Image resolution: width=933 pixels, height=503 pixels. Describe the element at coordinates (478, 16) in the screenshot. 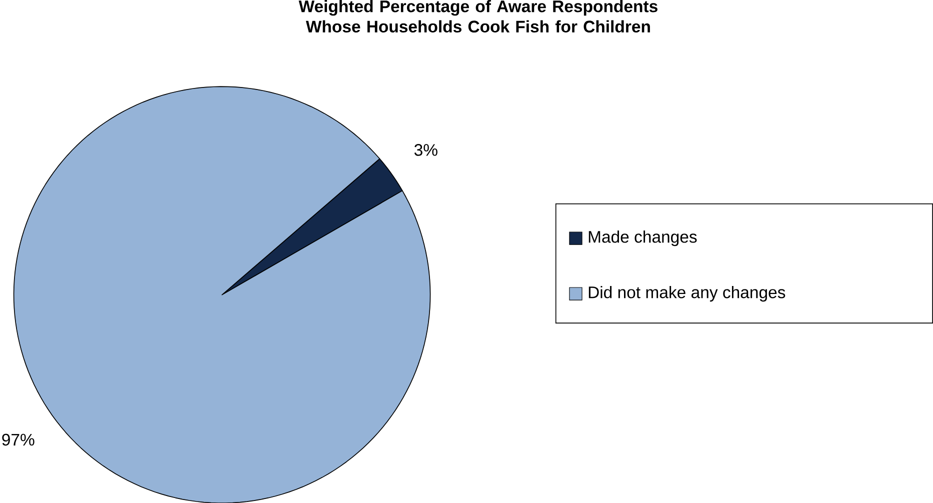

I see `chart-title: Weighted Percentage of Aware Respondents Whose Households Cook Fish for Children` at that location.